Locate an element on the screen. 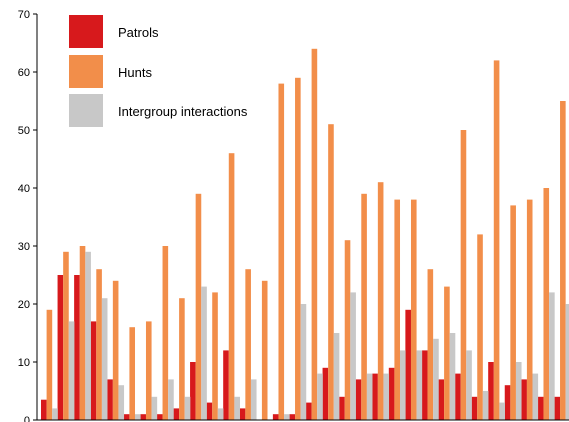 This screenshot has width=569, height=422. legend-swatch-intergroup-interactions is located at coordinates (86, 110).